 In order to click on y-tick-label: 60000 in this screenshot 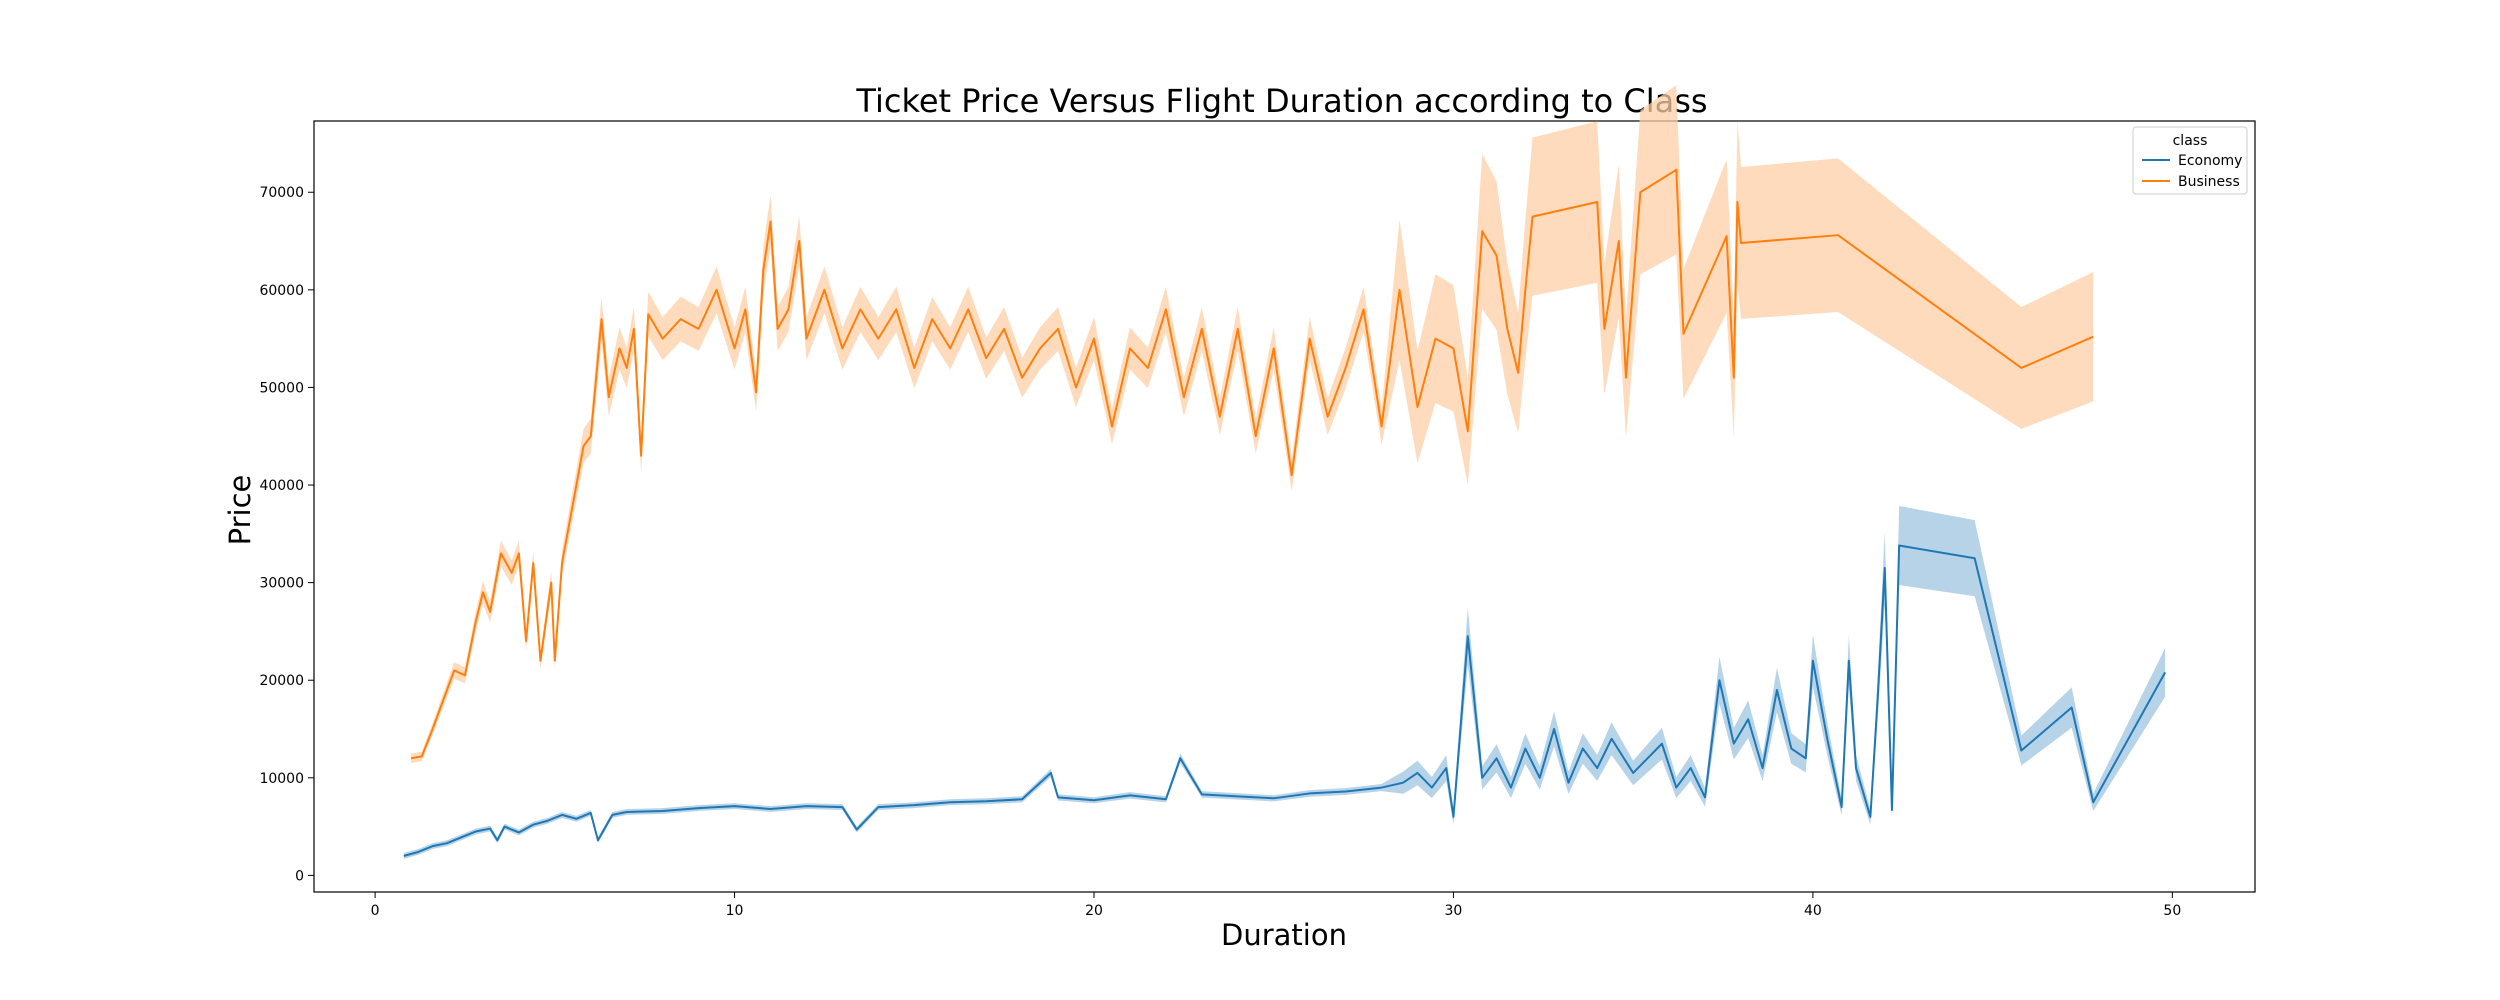, I will do `click(281, 291)`.